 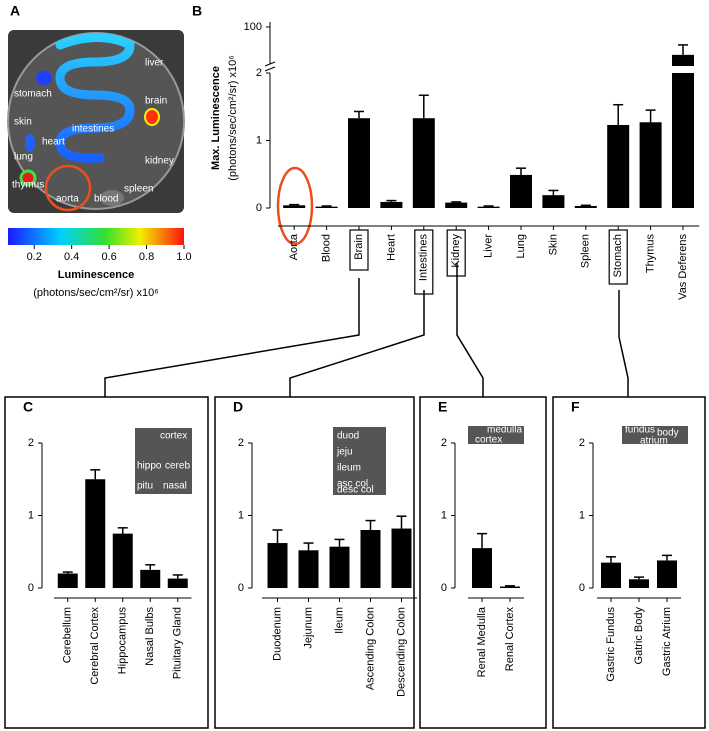 What do you see at coordinates (96, 293) in the screenshot?
I see `colorbar-subtitle: (photons/sec/cm²/sr) x10⁶` at bounding box center [96, 293].